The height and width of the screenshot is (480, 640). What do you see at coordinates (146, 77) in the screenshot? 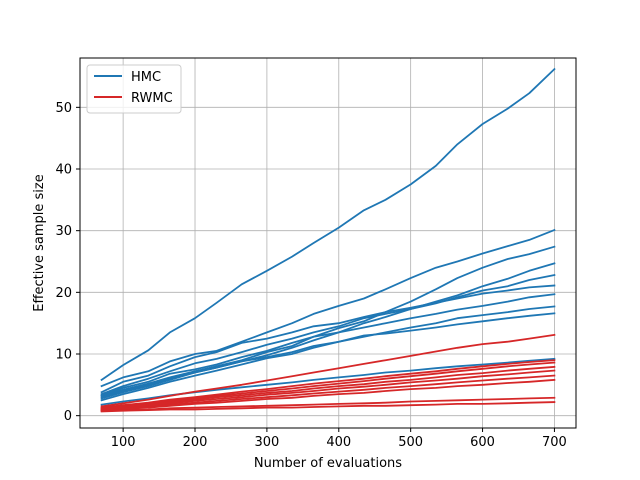
I see `legend-label-hmc: HMC` at bounding box center [146, 77].